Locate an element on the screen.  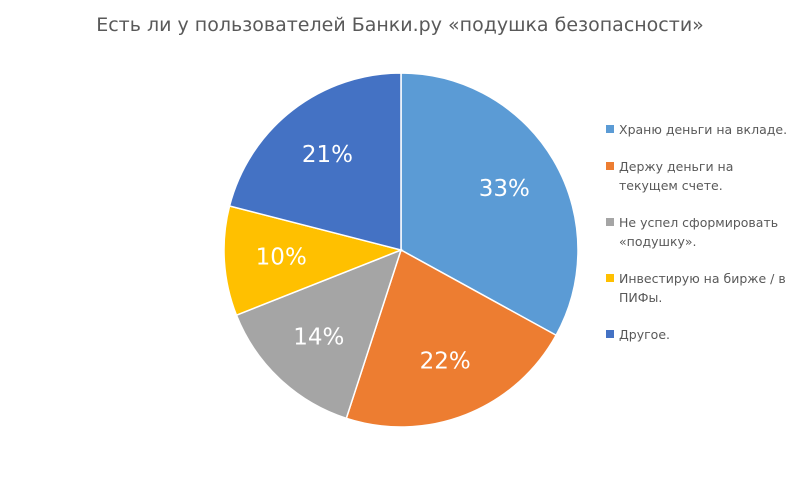
slice-label-1: 33% is located at coordinates (504, 189).